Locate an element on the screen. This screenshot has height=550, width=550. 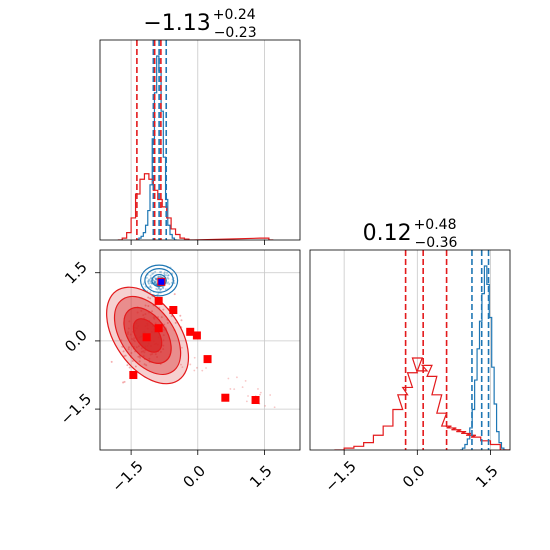
histogram-clip-group is located at coordinates (422, 357).